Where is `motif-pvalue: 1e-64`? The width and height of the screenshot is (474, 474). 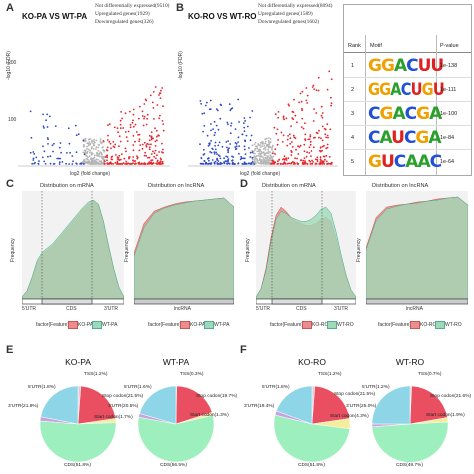 motif-pvalue: 1e-64 is located at coordinates (447, 162).